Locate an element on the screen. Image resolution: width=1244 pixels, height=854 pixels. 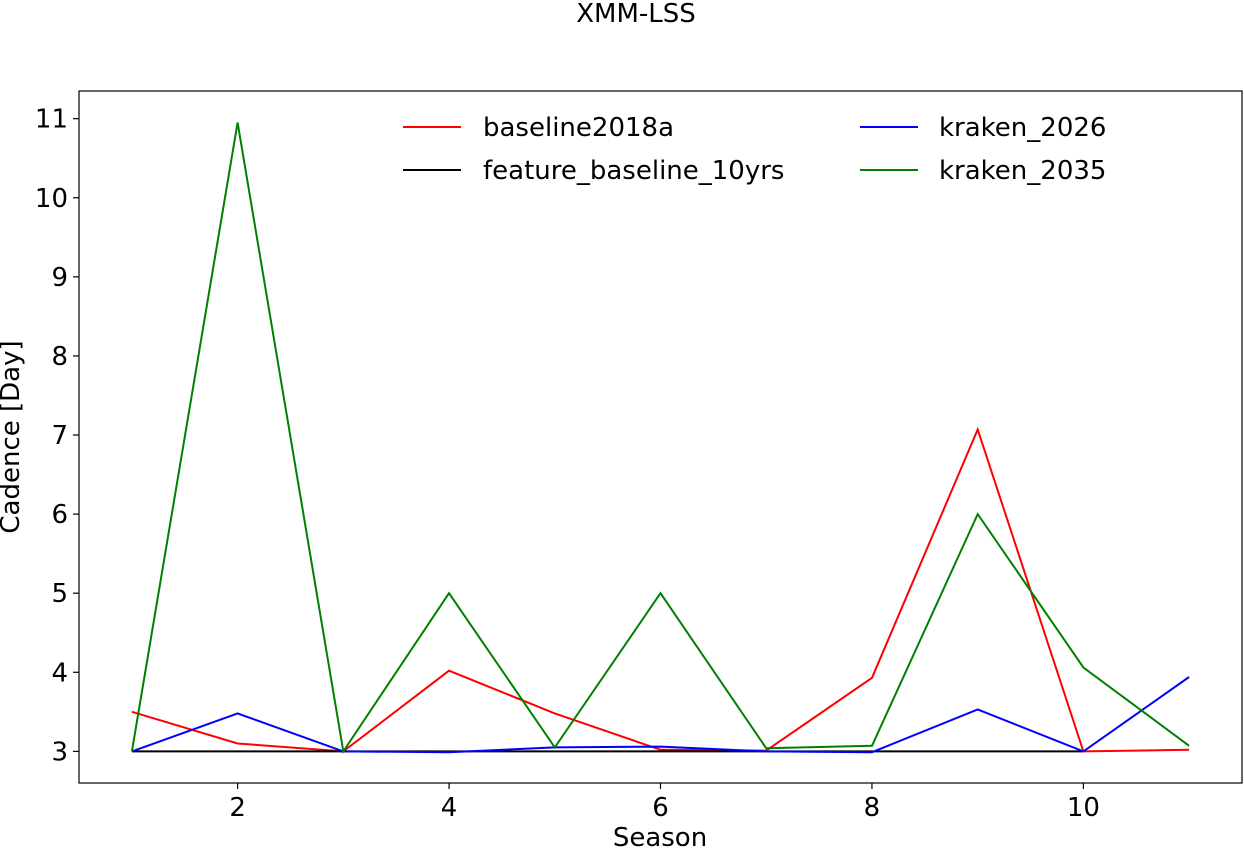
legend-label-feature-baseline-10yrs: feature_baseline_10yrs is located at coordinates (633, 171).